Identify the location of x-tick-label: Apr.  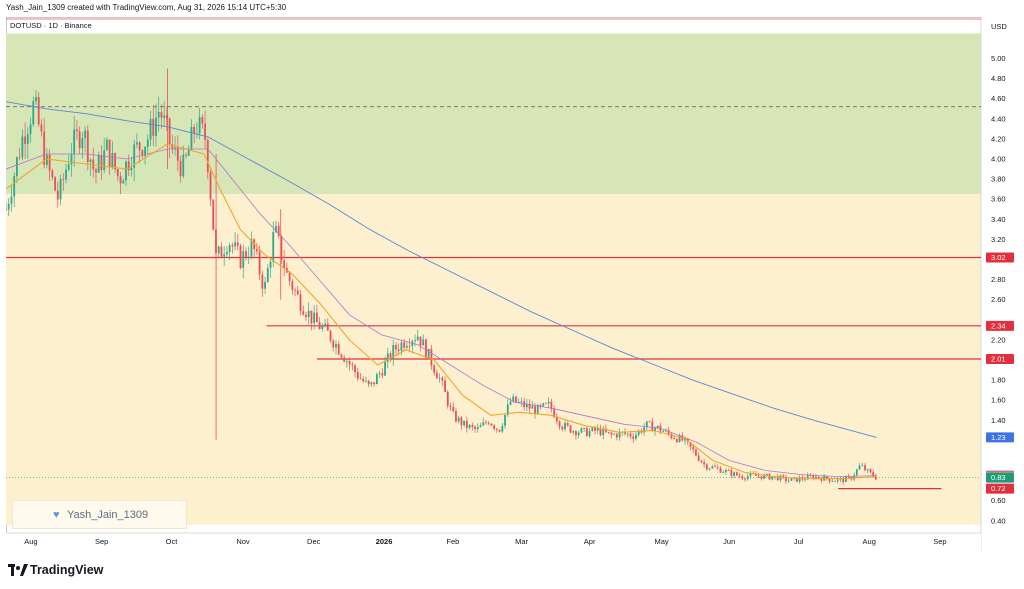
(590, 541).